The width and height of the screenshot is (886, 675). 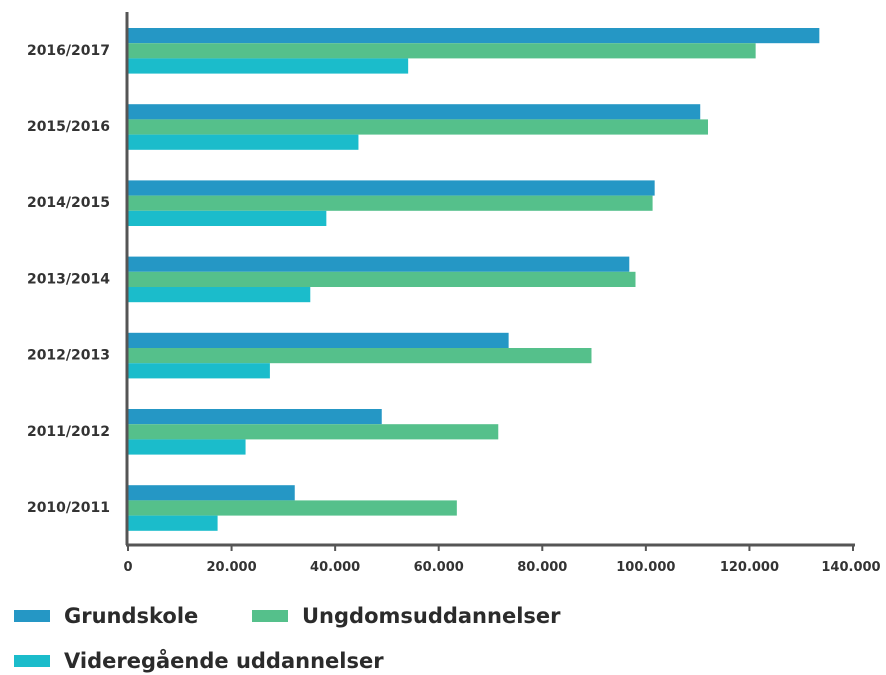 What do you see at coordinates (68, 51) in the screenshot?
I see `category-label-2016-2017: 2016/2017` at bounding box center [68, 51].